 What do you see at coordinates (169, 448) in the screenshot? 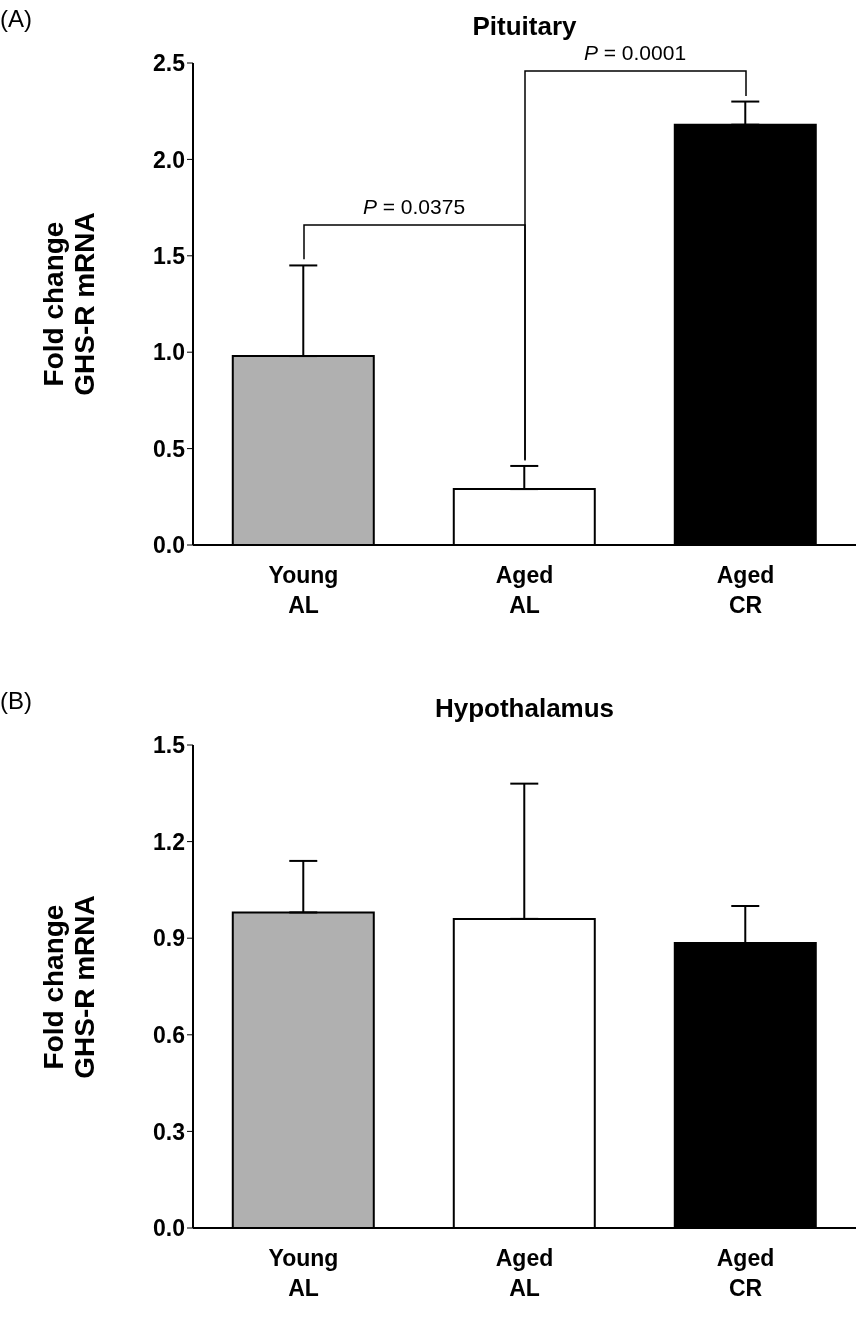
I see `y-tick-label: 0.5` at bounding box center [169, 448].